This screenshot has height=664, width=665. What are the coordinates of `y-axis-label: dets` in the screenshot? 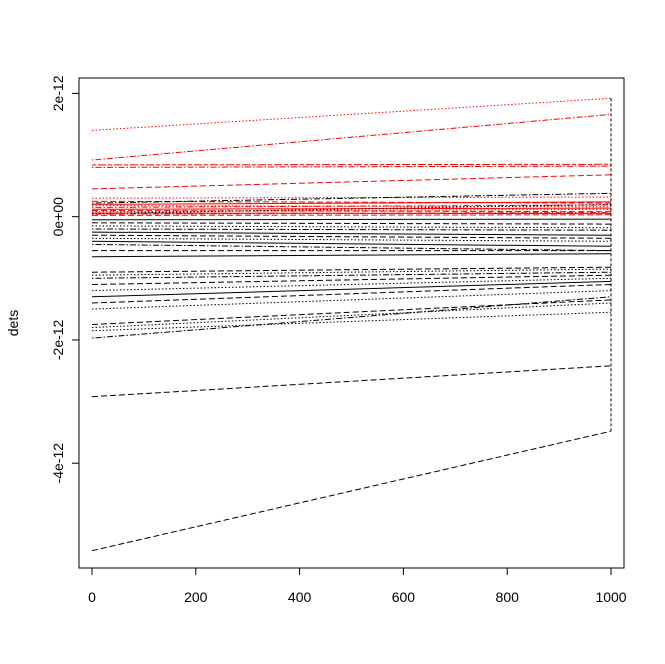 It's located at (13, 323).